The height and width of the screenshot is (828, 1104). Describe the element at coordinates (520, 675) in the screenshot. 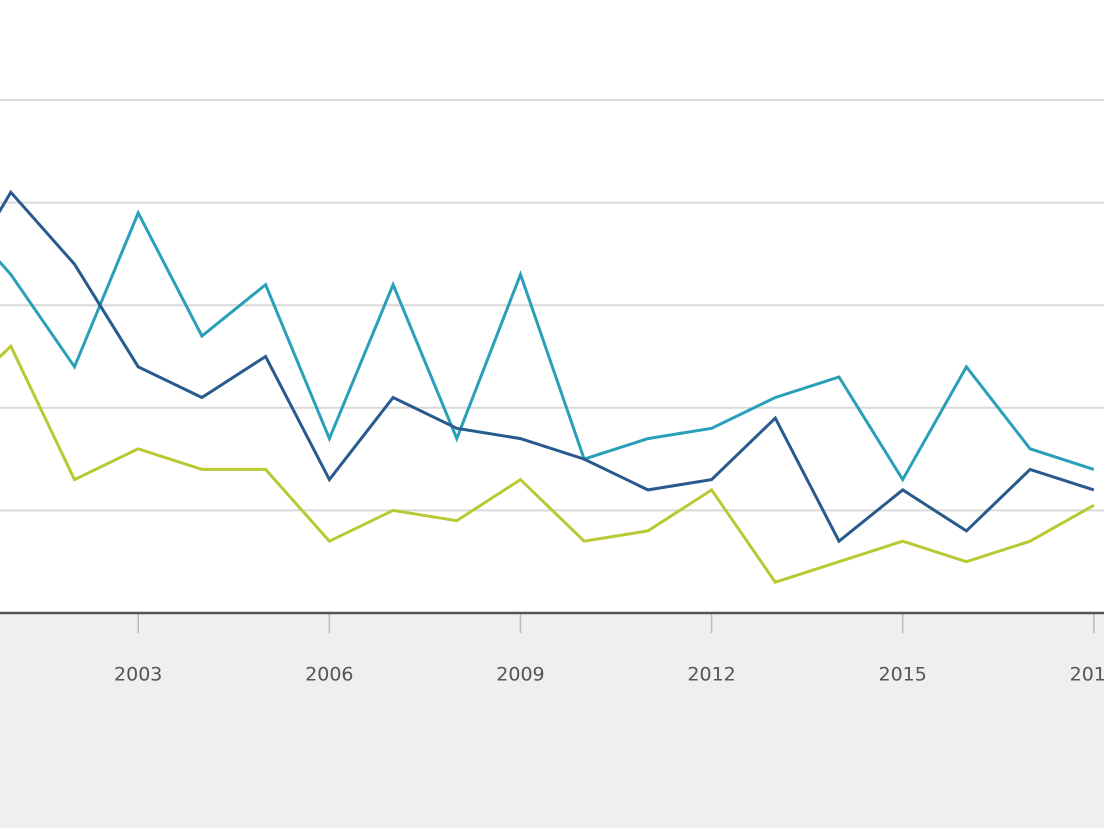

I see `x-tick-label: 2009` at that location.